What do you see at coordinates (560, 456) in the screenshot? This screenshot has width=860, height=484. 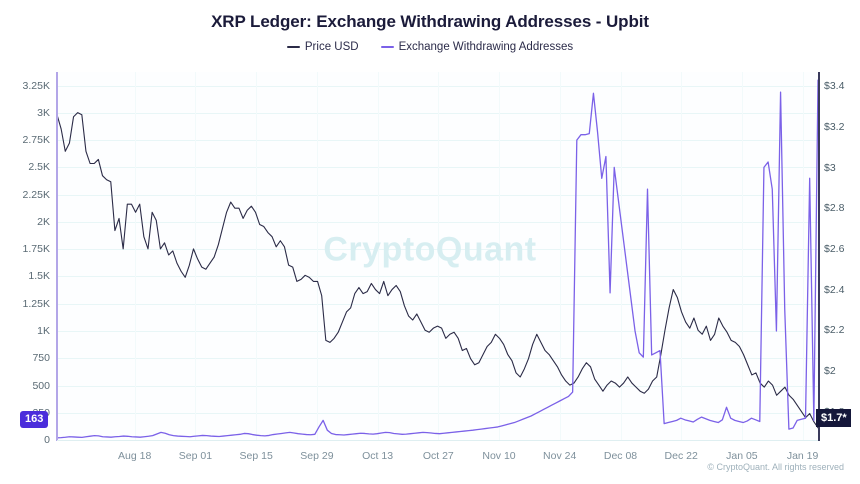 I see `x-axis-tick-label: Nov 24` at bounding box center [560, 456].